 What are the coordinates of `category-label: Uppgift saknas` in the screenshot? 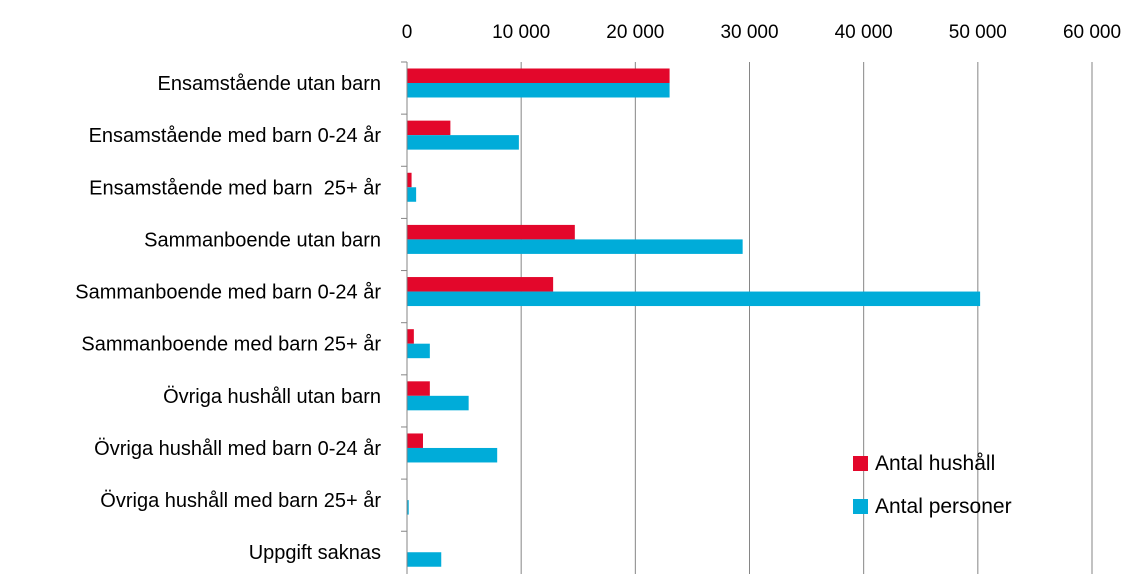 It's located at (315, 553).